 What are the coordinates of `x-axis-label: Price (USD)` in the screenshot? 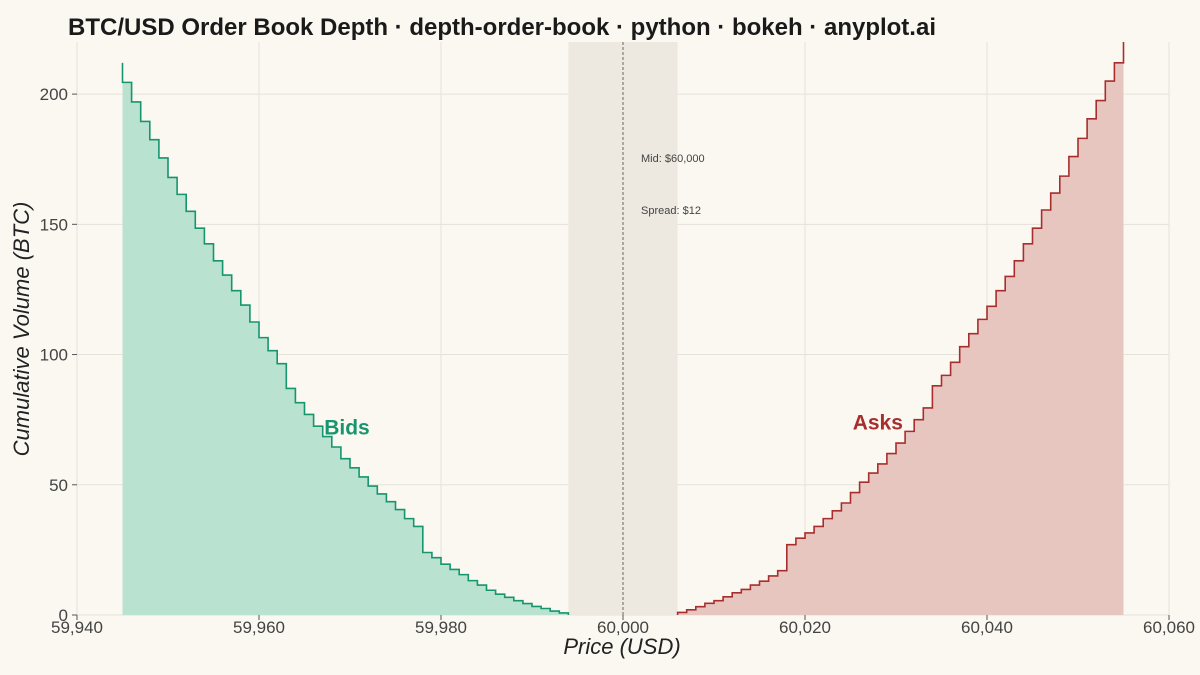 It's located at (621, 646).